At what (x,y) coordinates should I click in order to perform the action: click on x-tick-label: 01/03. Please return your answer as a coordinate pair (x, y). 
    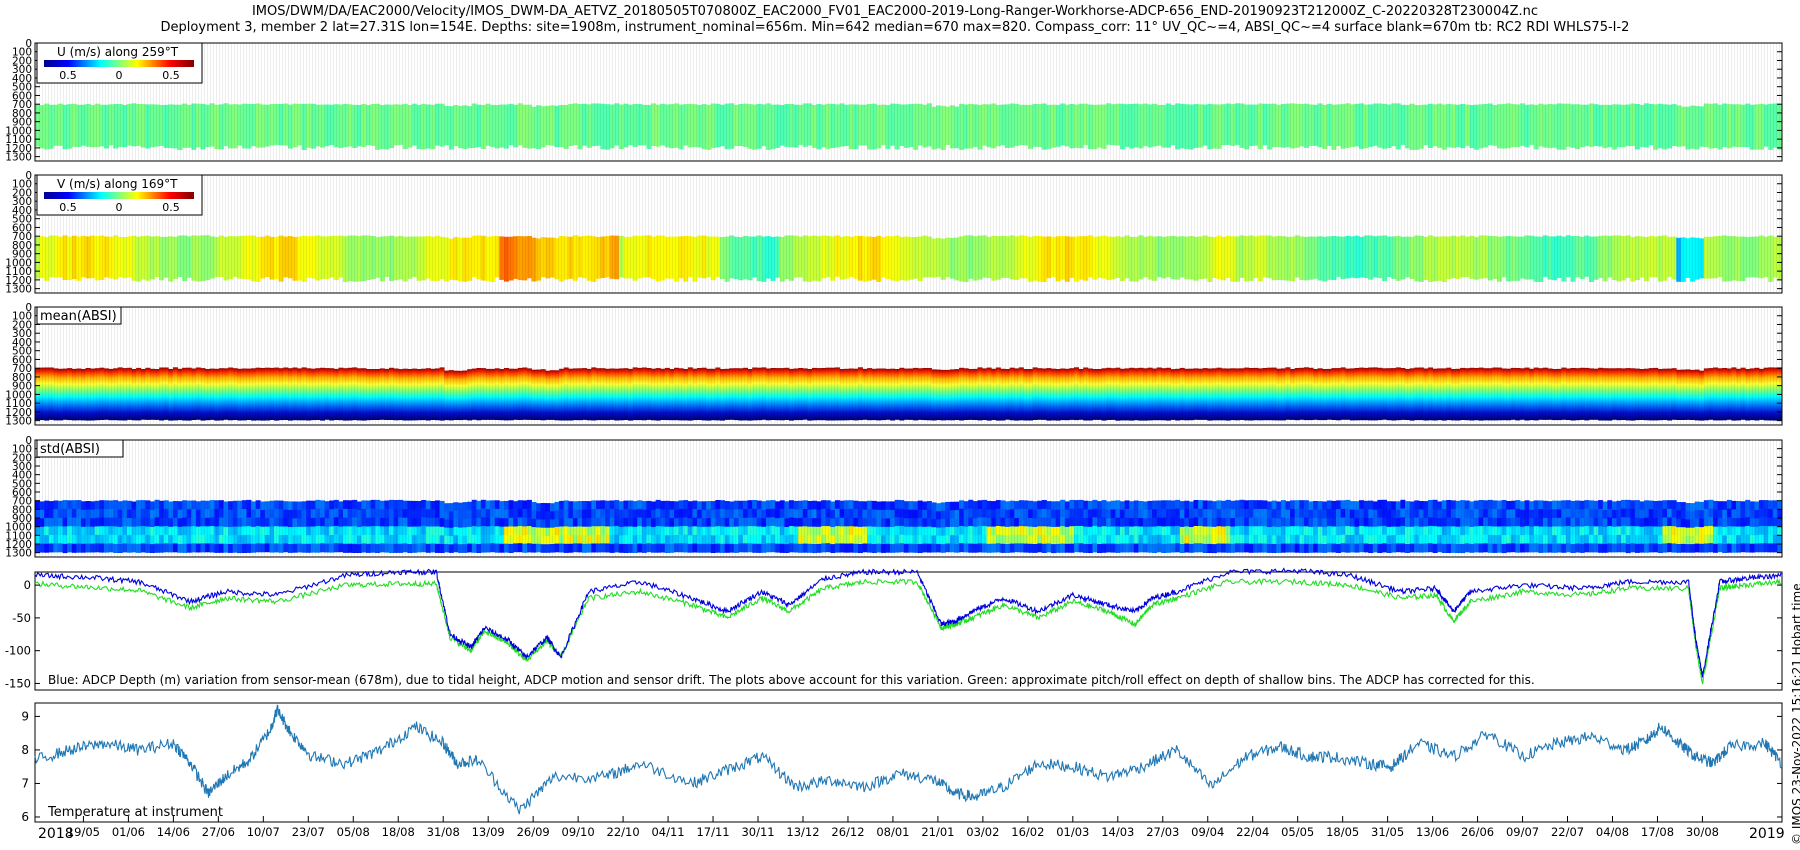
    Looking at the image, I should click on (1072, 832).